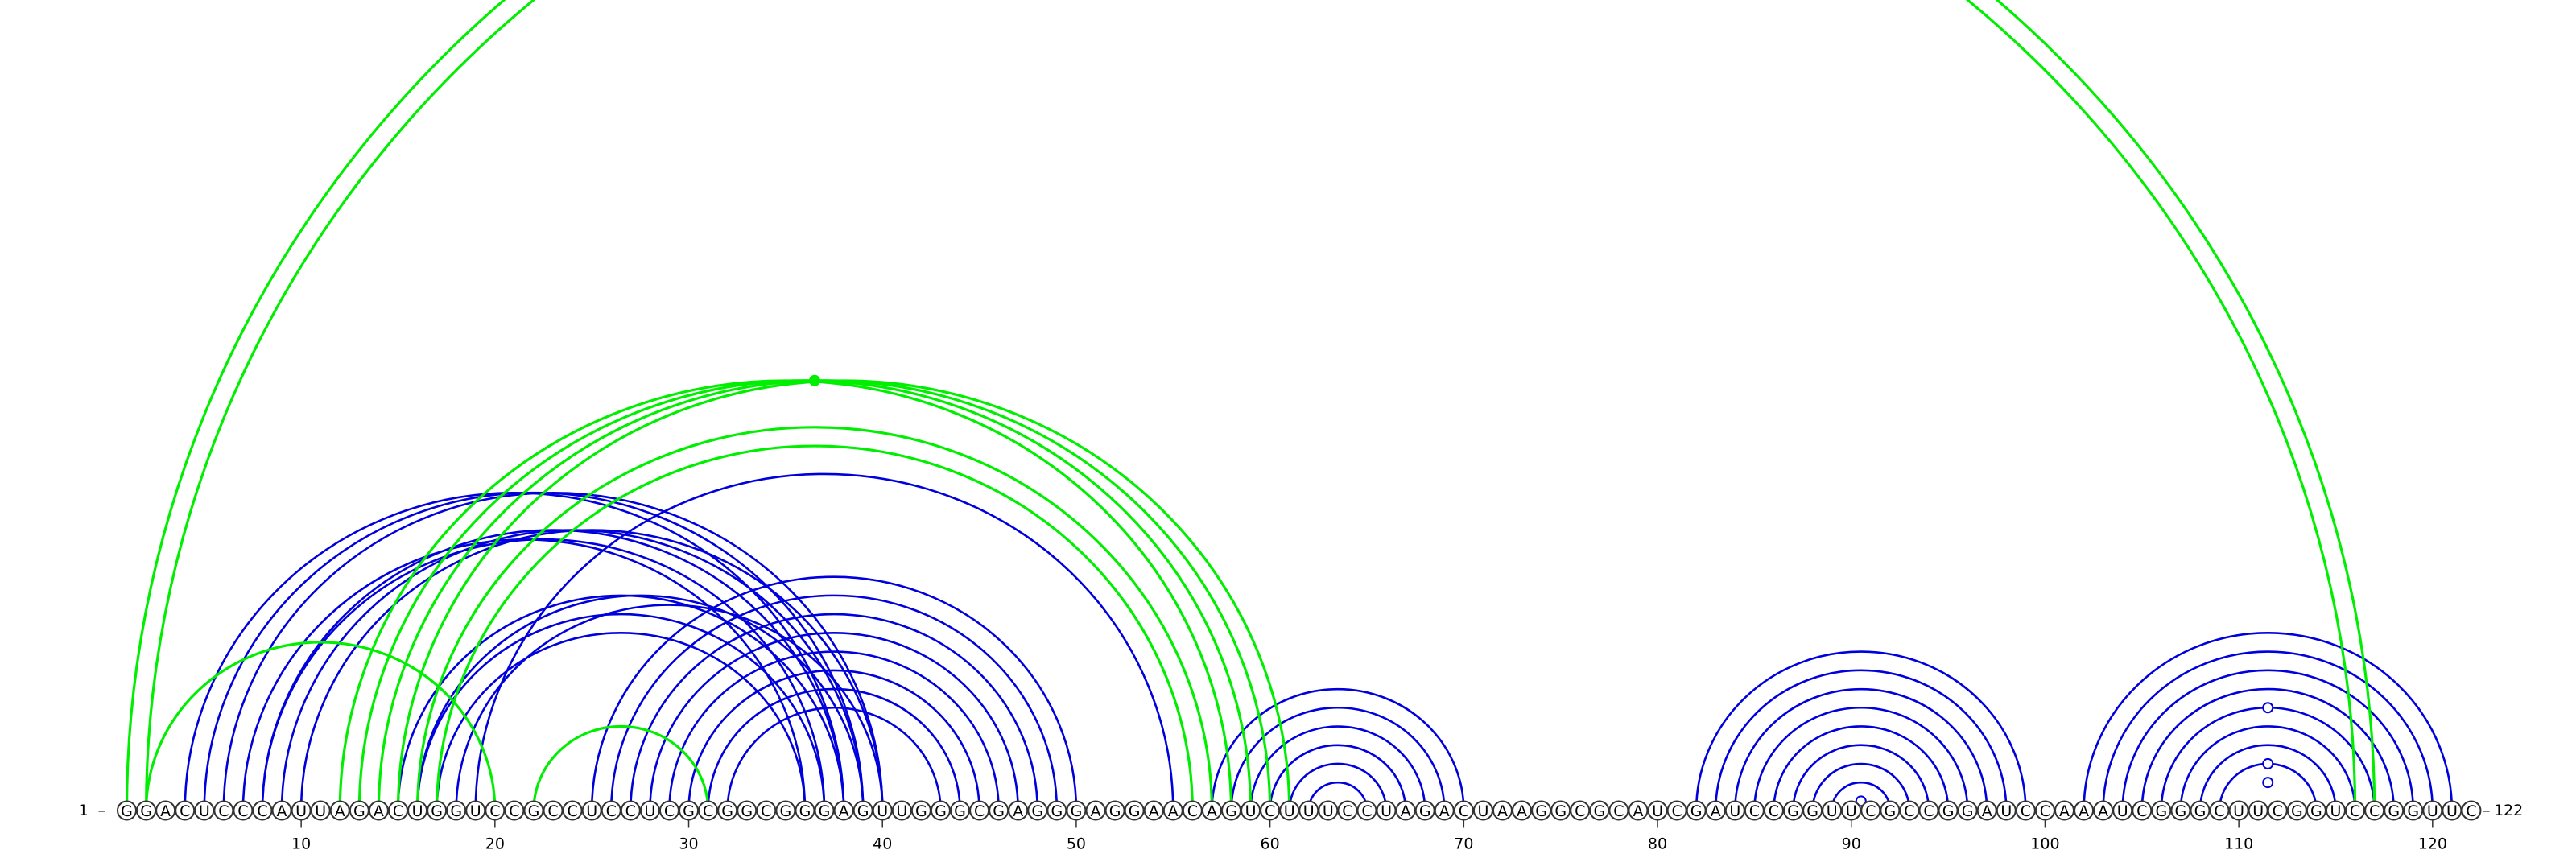 The image size is (2576, 858). I want to click on ticks-layer: 10 20 30 40 50 60 70 80 90 100 110 120, so click(1369, 836).